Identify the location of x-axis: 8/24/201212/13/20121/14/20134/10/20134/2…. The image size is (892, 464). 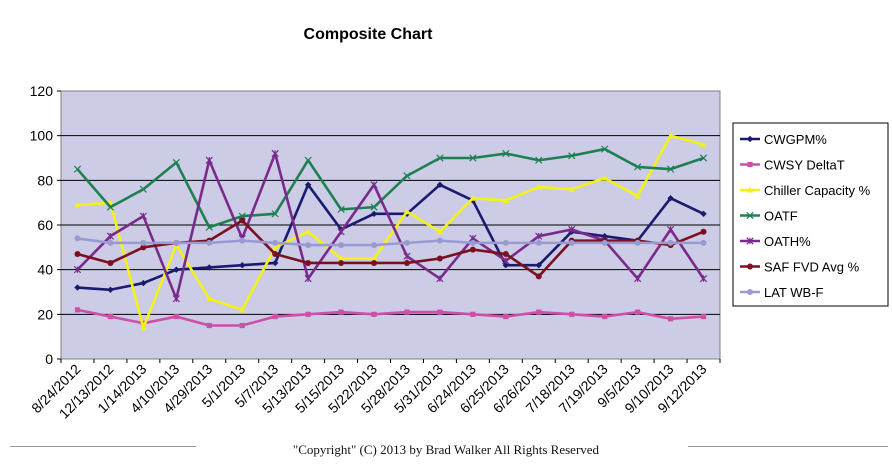
(374, 390).